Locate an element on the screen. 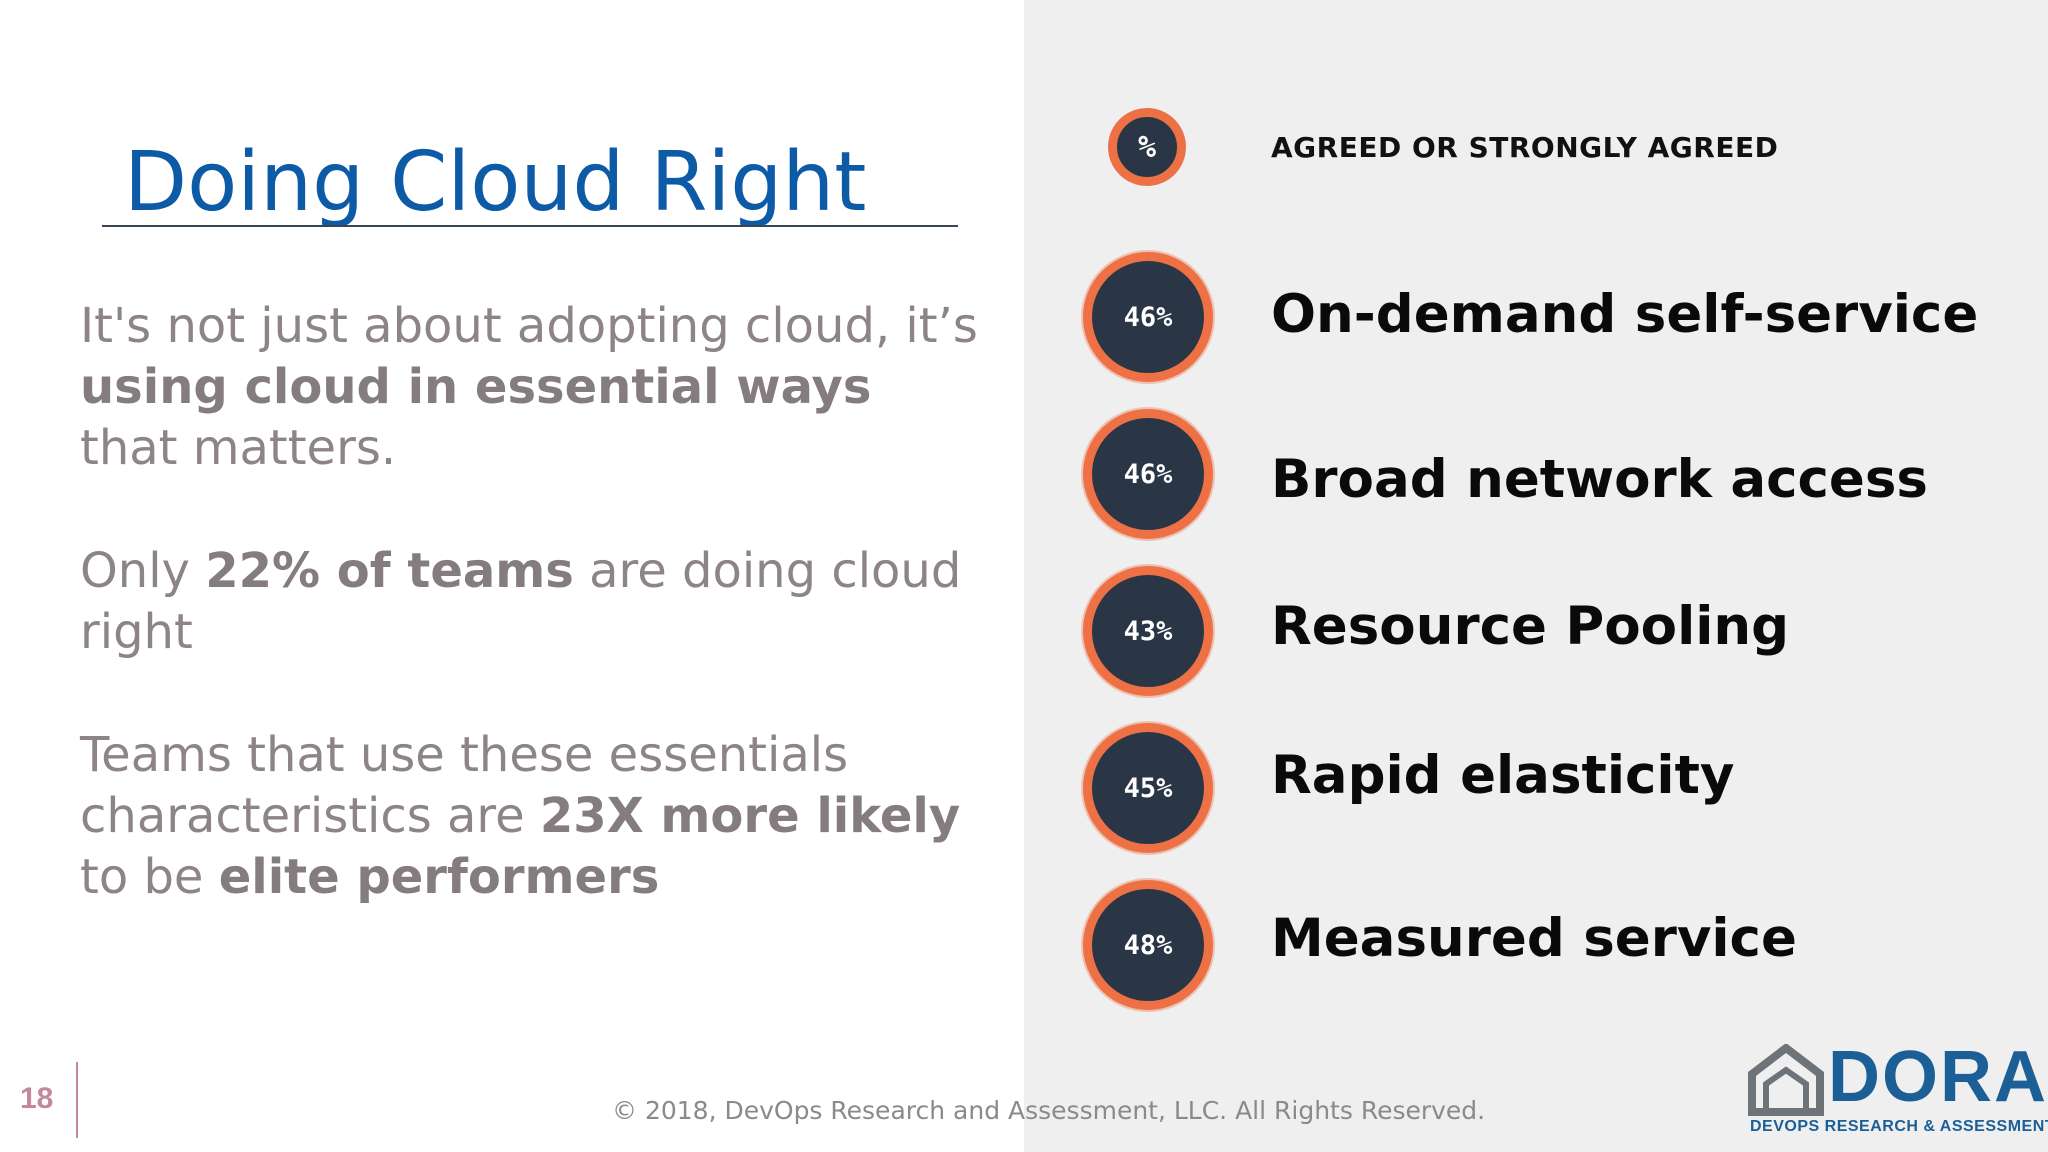 The width and height of the screenshot is (2048, 1152). slide-number: 18 is located at coordinates (37, 1098).